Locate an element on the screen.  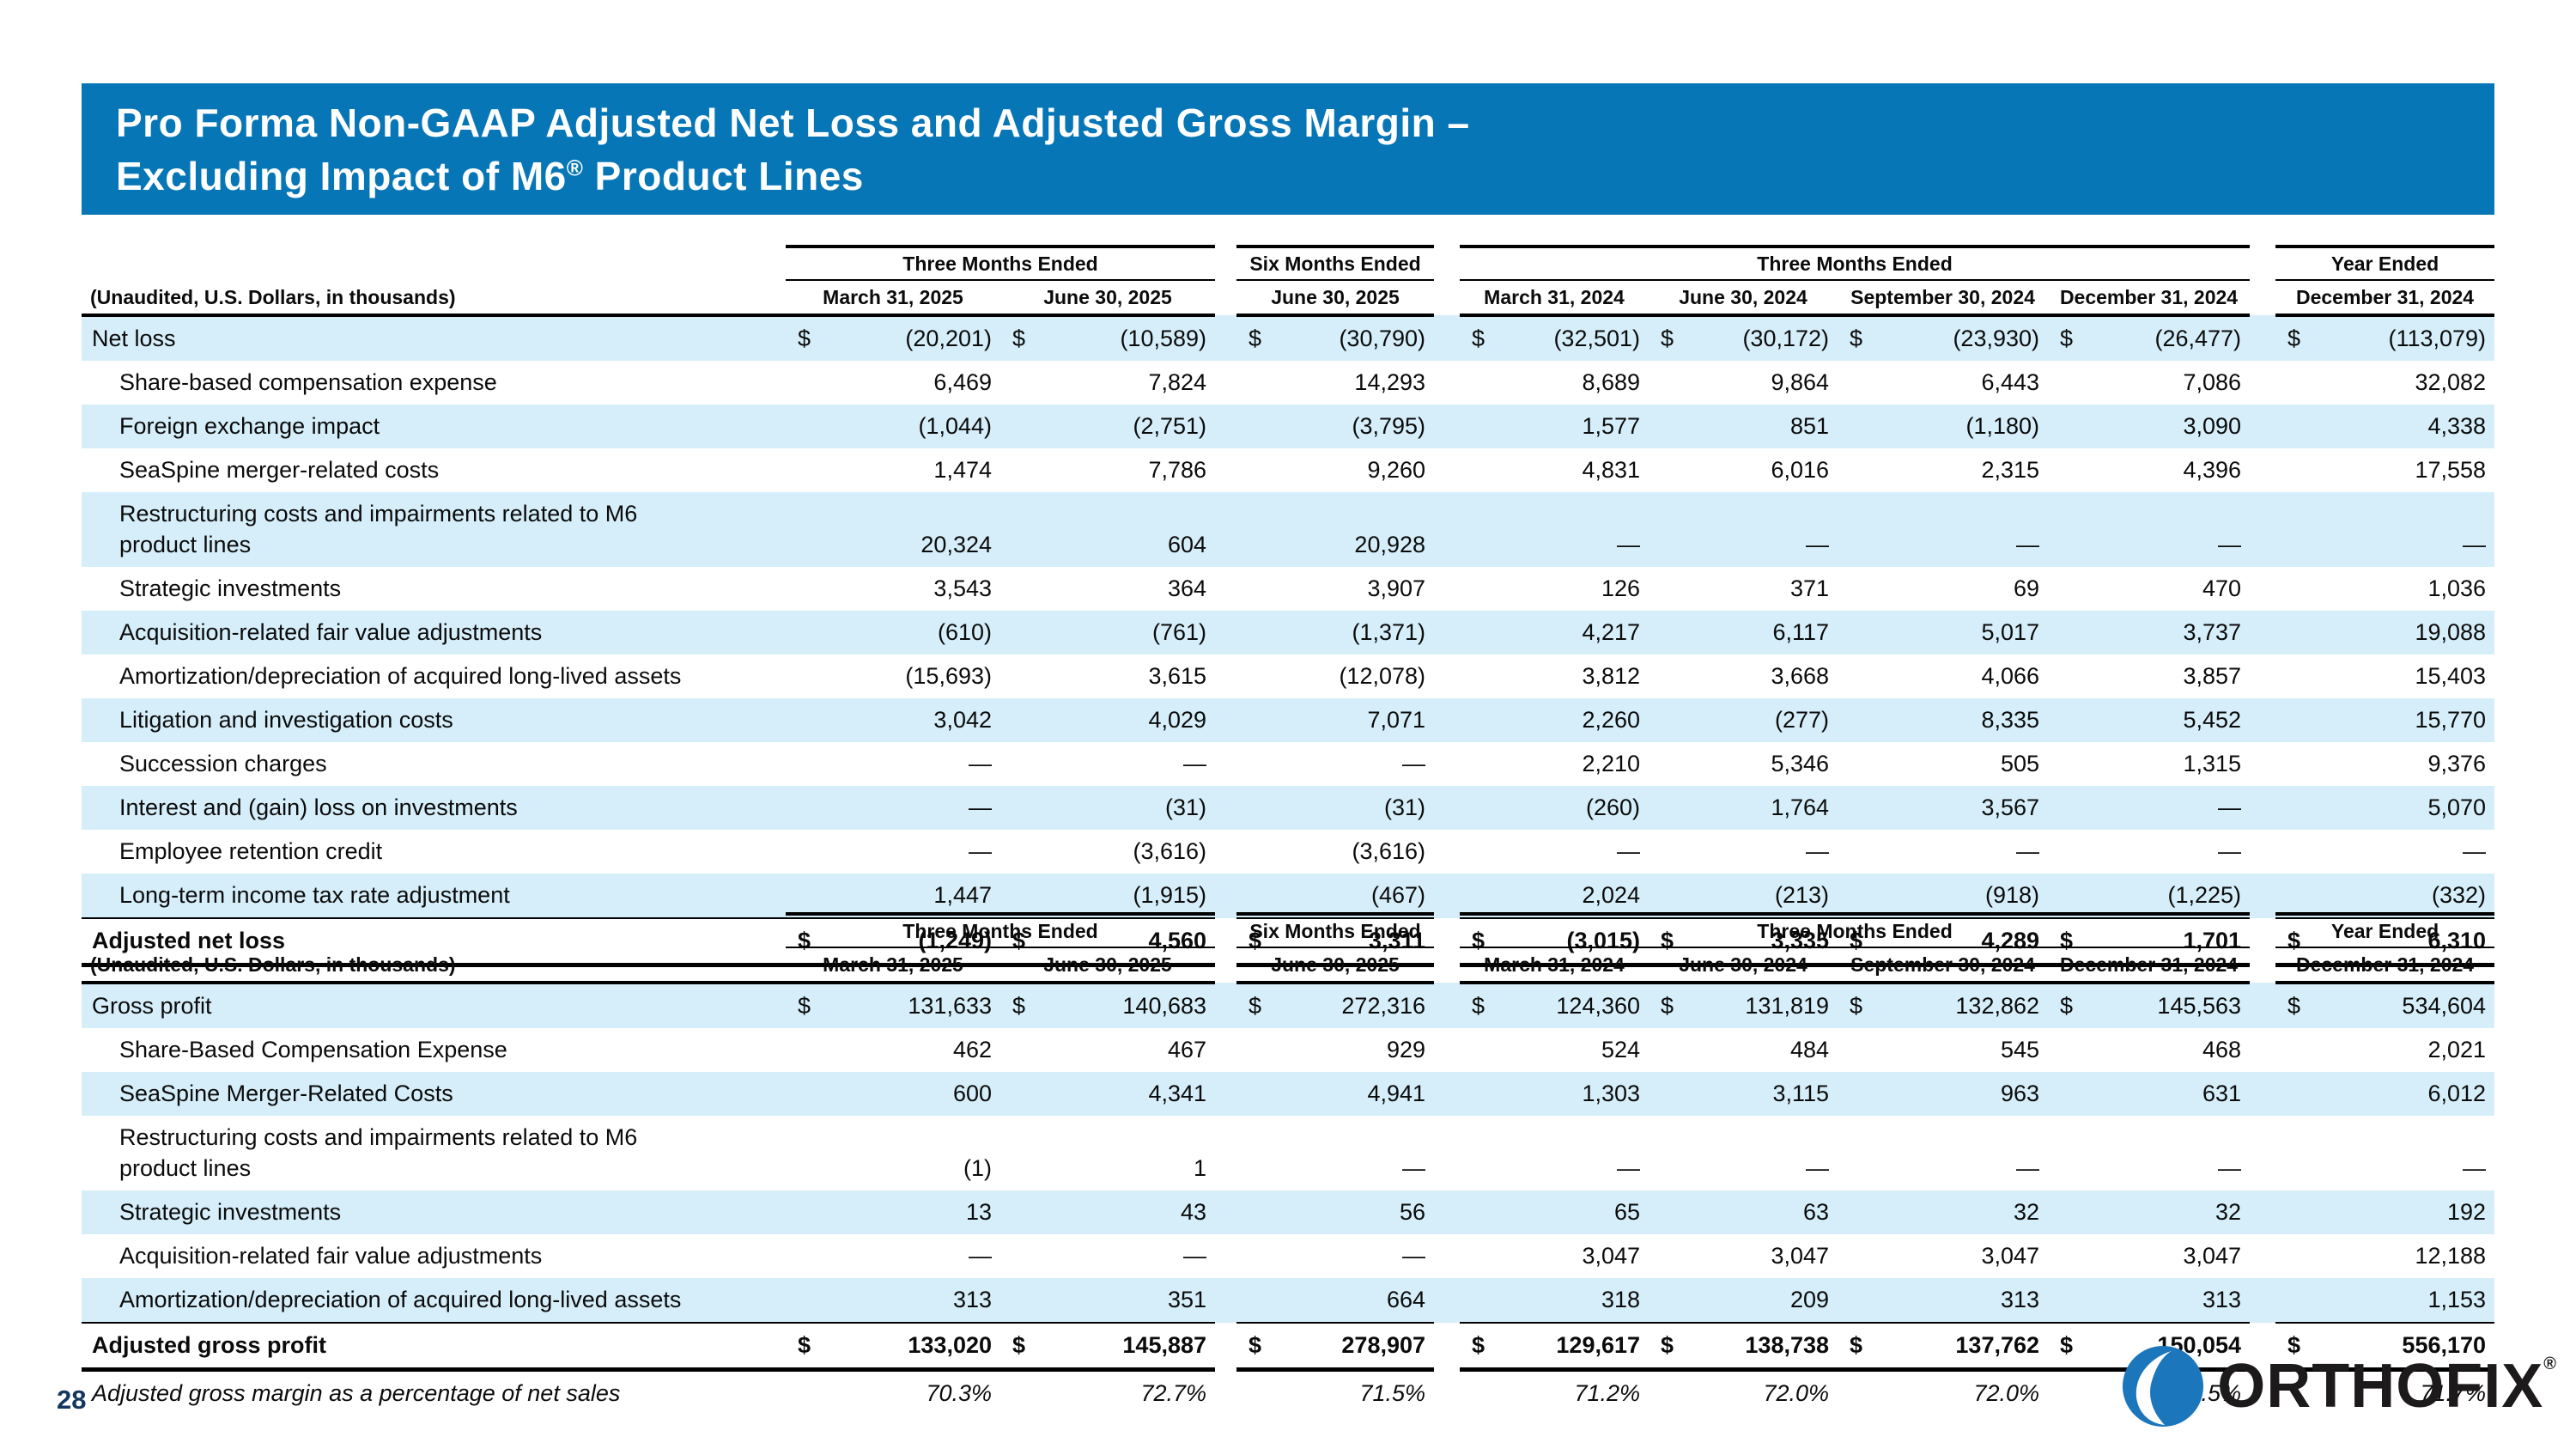
cell-value: 65 is located at coordinates (1627, 1212).